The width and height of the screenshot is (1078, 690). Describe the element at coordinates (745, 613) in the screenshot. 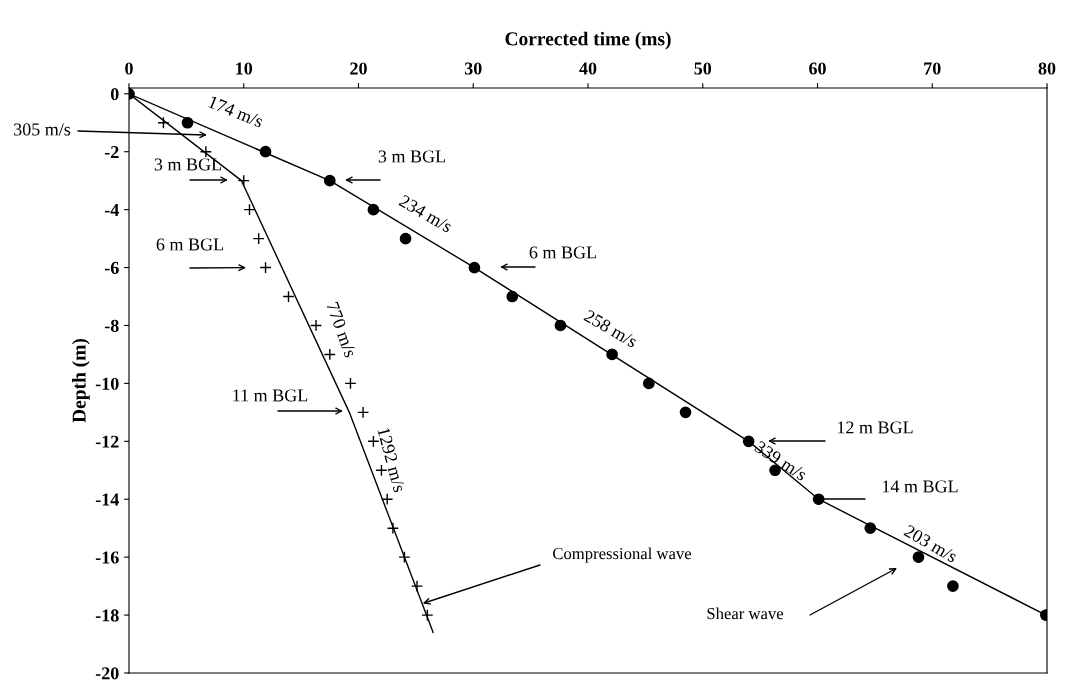

I see `annotation: Shear wave` at that location.